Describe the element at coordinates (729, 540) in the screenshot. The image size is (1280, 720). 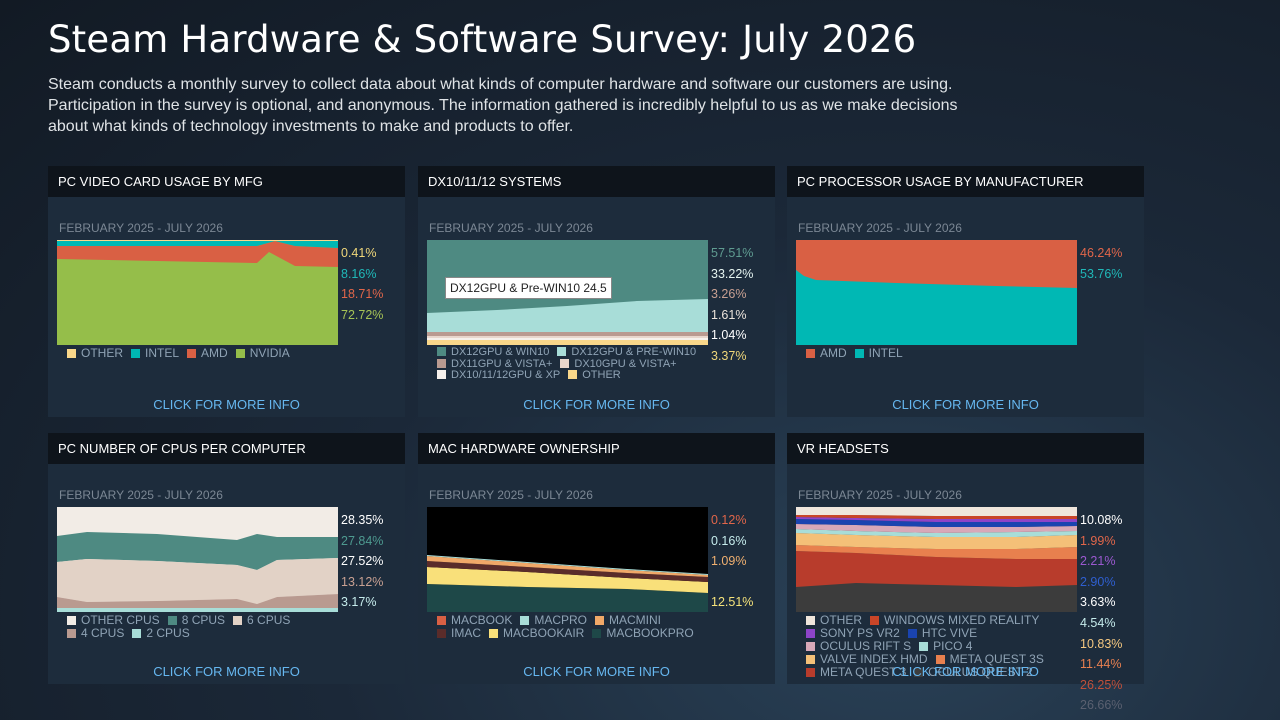
I see `value-label: 0.16%` at that location.